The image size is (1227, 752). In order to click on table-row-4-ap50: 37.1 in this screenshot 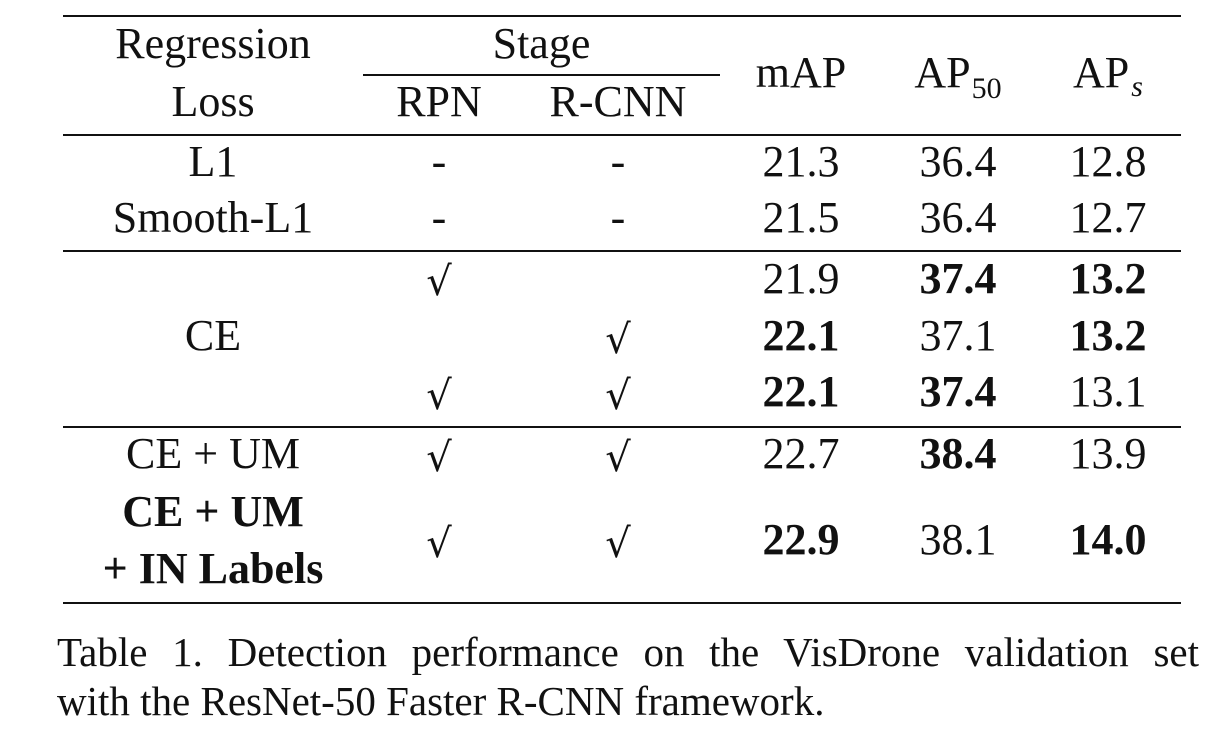, I will do `click(958, 335)`.